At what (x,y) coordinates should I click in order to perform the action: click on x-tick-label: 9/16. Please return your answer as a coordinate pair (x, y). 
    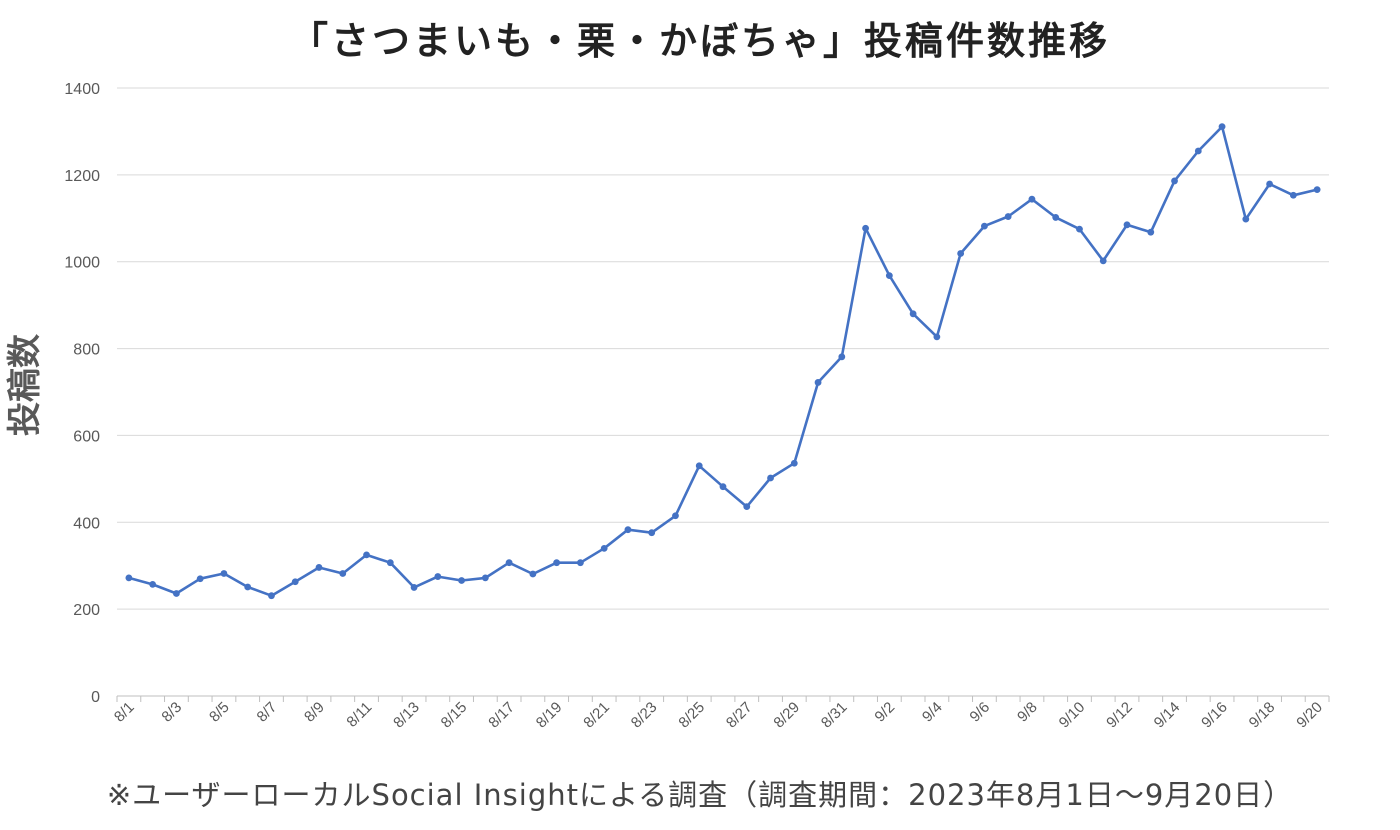
    Looking at the image, I should click on (1214, 715).